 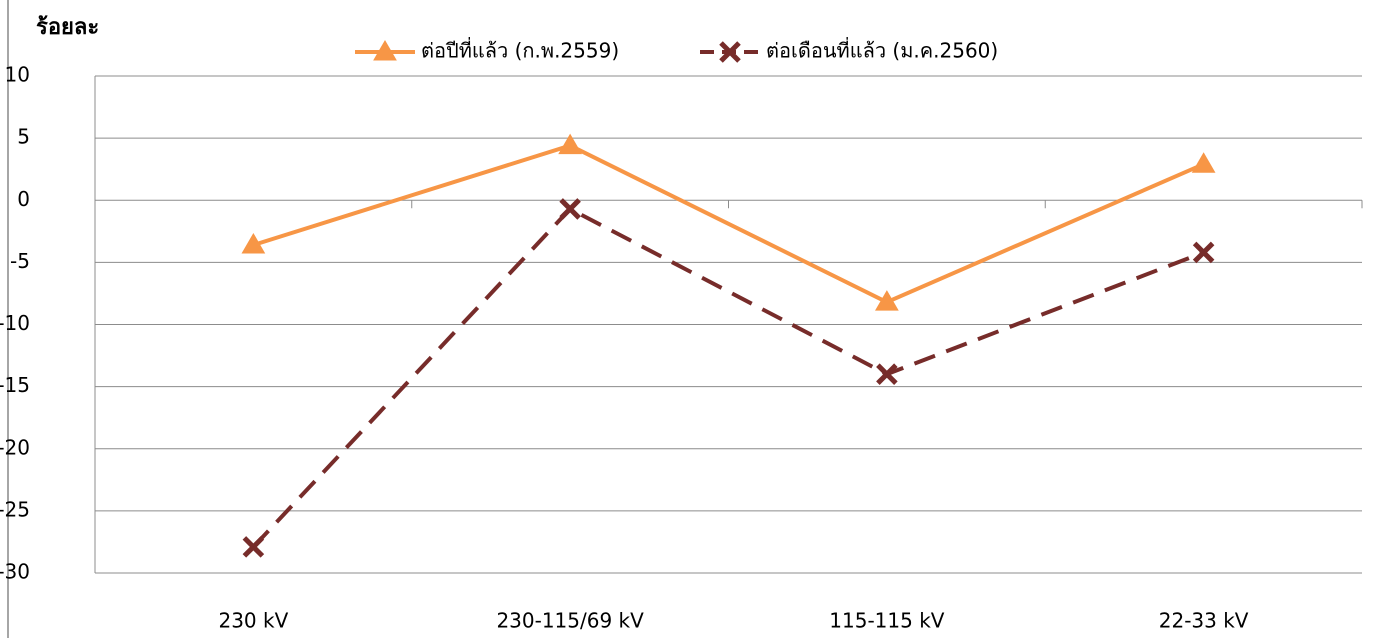 I want to click on y-tick-label: -25, so click(x=15, y=509).